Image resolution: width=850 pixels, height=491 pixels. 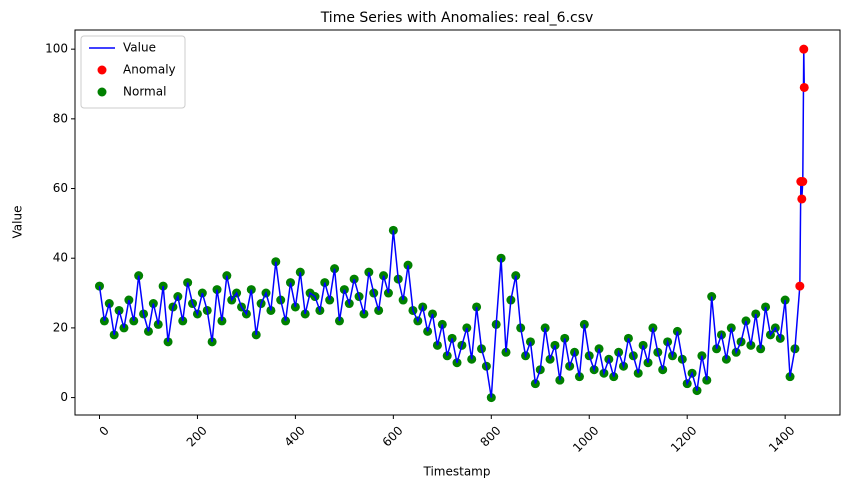 I want to click on y-tick-label: 20, so click(x=60, y=327).